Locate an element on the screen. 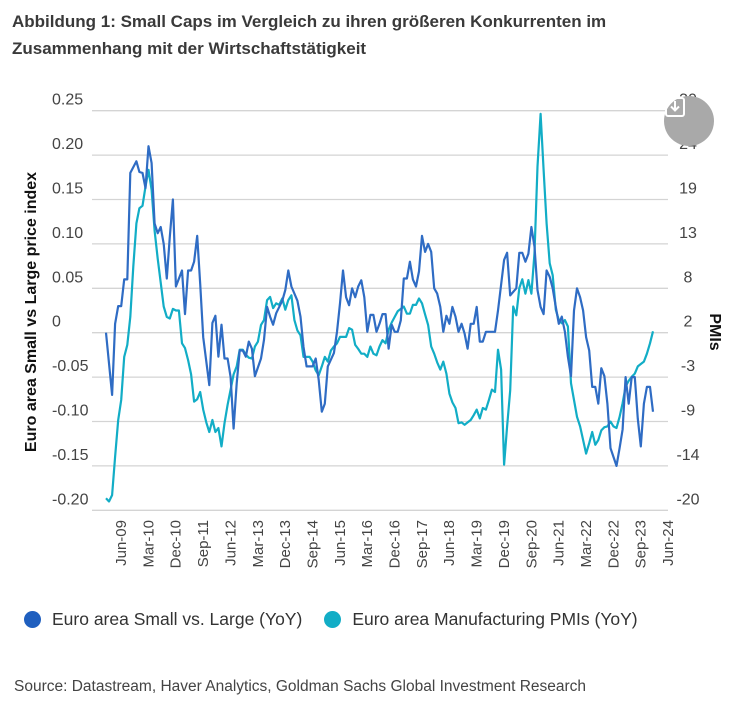  x-tick-label: Jun-15 is located at coordinates (340, 543).